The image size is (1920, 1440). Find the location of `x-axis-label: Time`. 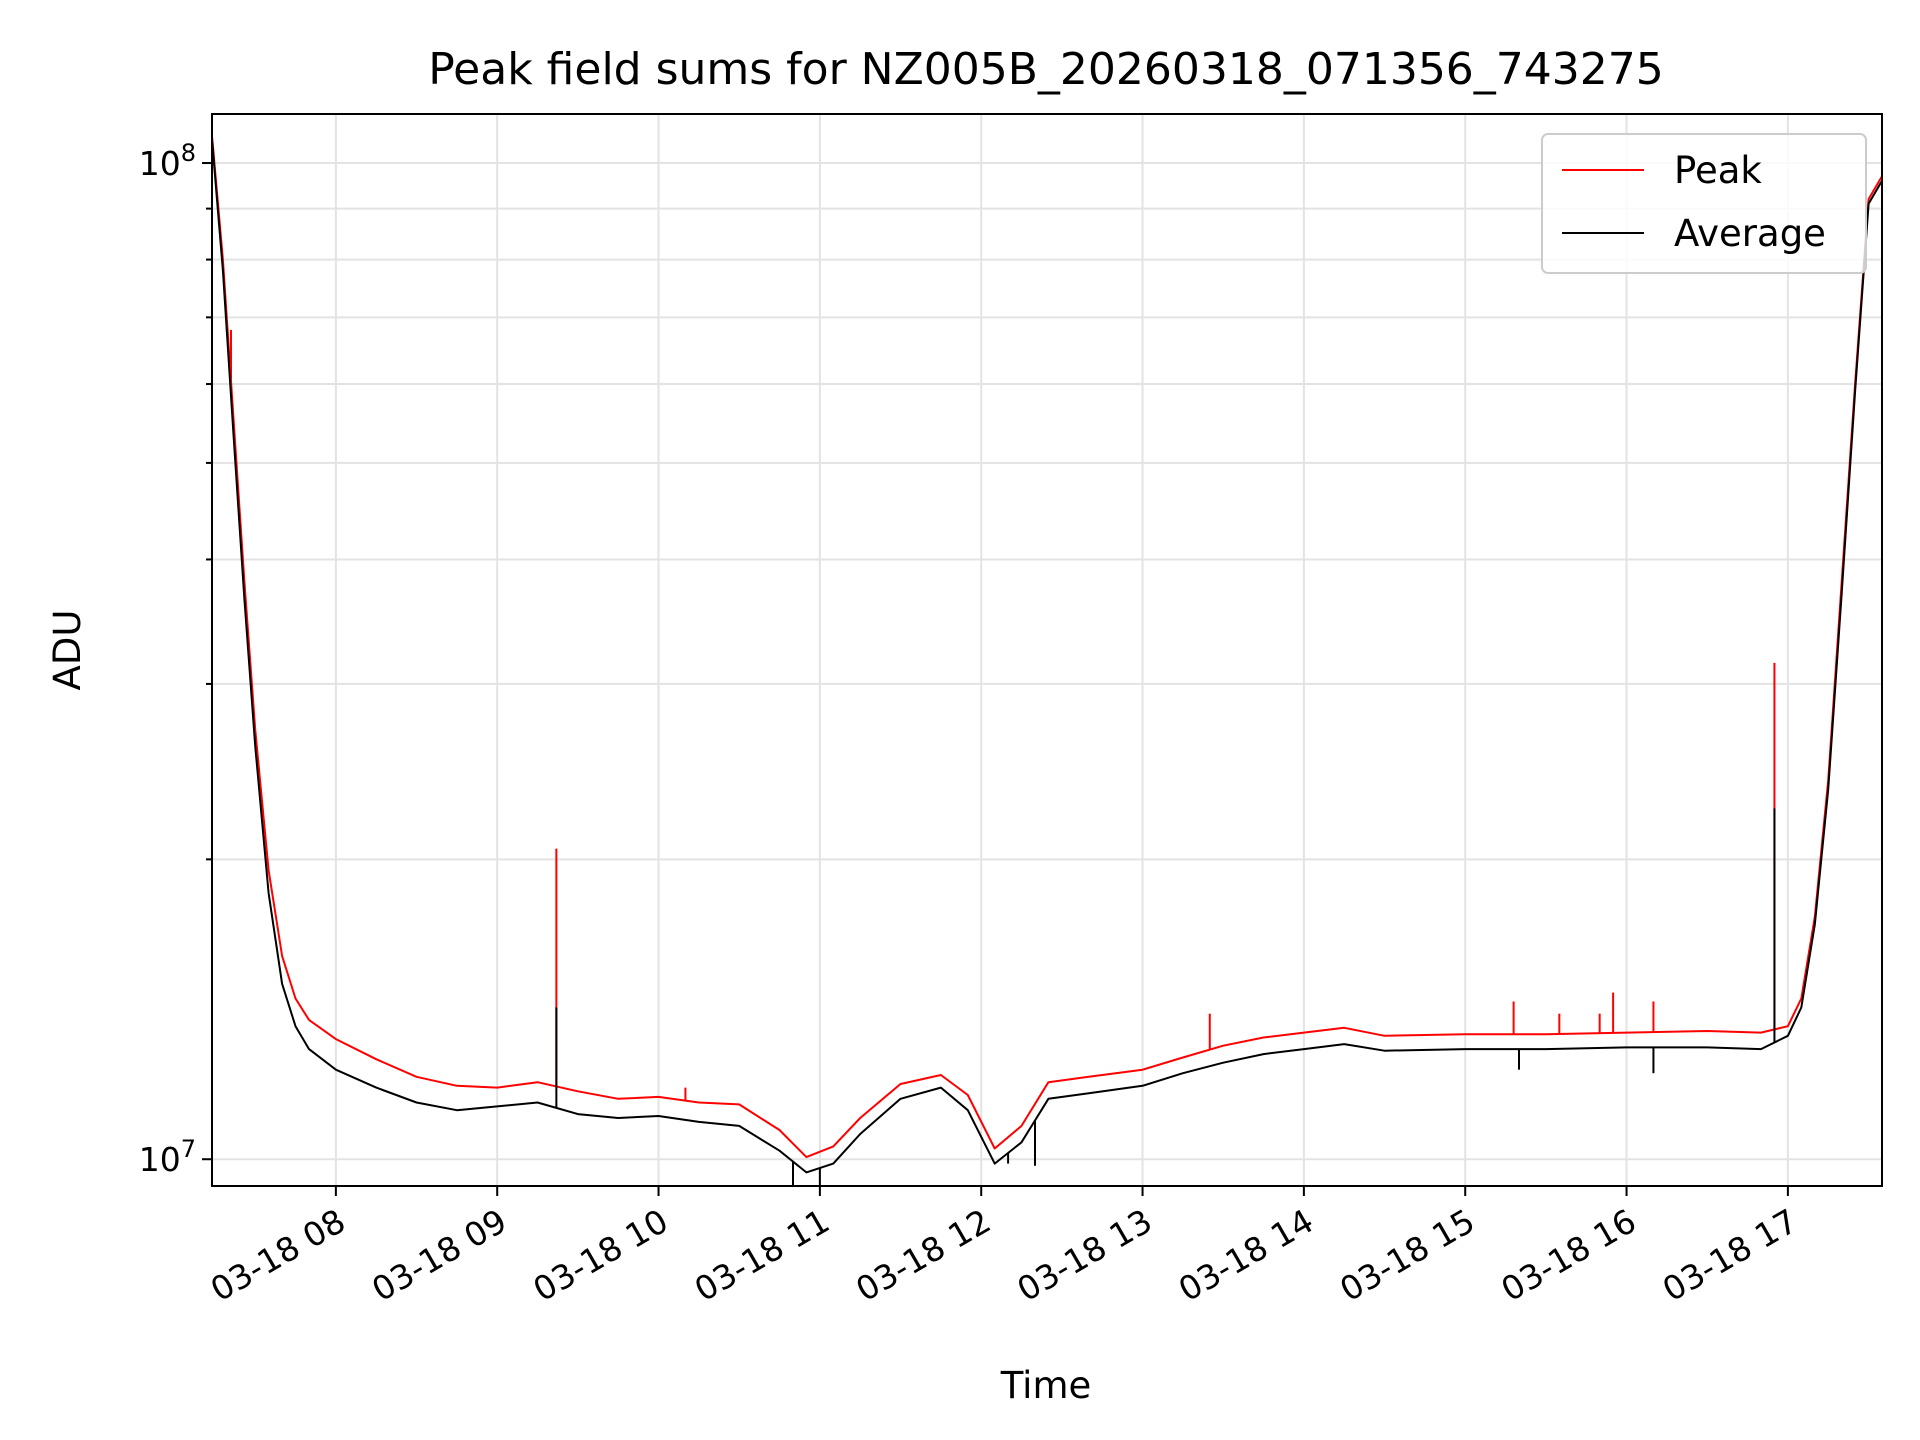

x-axis-label: Time is located at coordinates (1046, 1385).